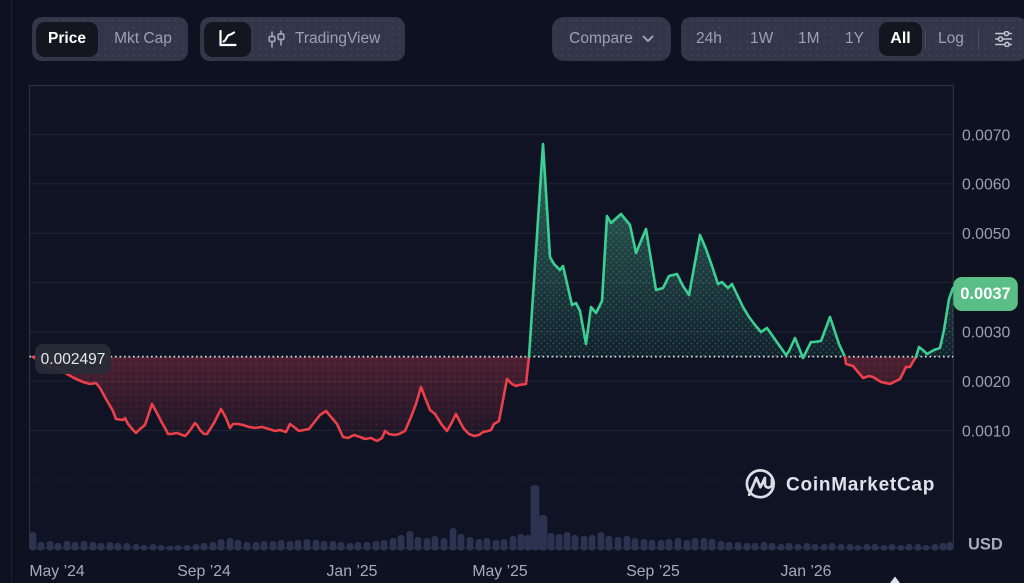  Describe the element at coordinates (986, 234) in the screenshot. I see `svg-text: 0.0050` at that location.